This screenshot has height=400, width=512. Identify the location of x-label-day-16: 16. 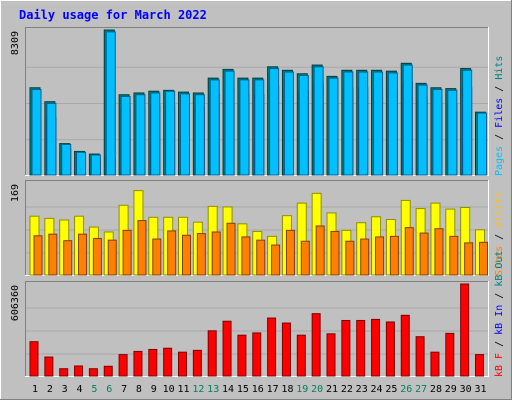
(258, 389).